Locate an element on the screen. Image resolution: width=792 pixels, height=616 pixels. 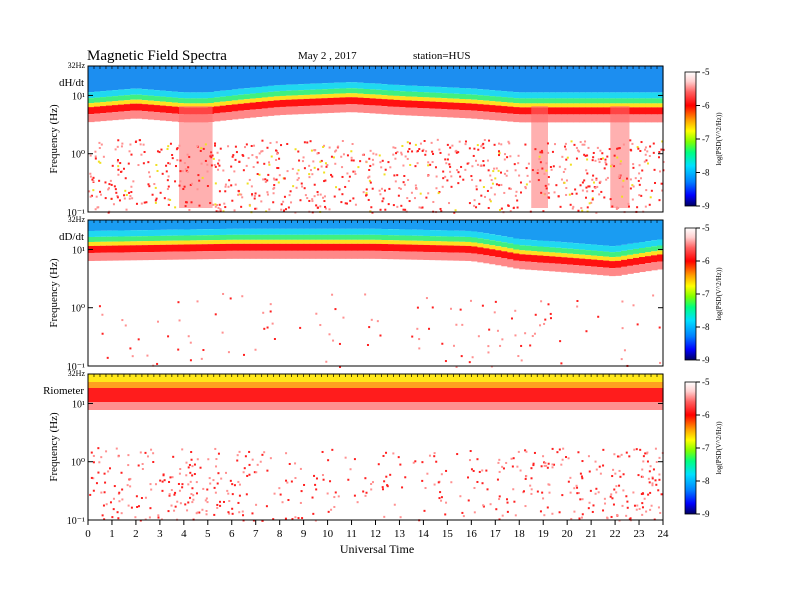
colorbar-tick-label: -8 is located at coordinates (706, 173).